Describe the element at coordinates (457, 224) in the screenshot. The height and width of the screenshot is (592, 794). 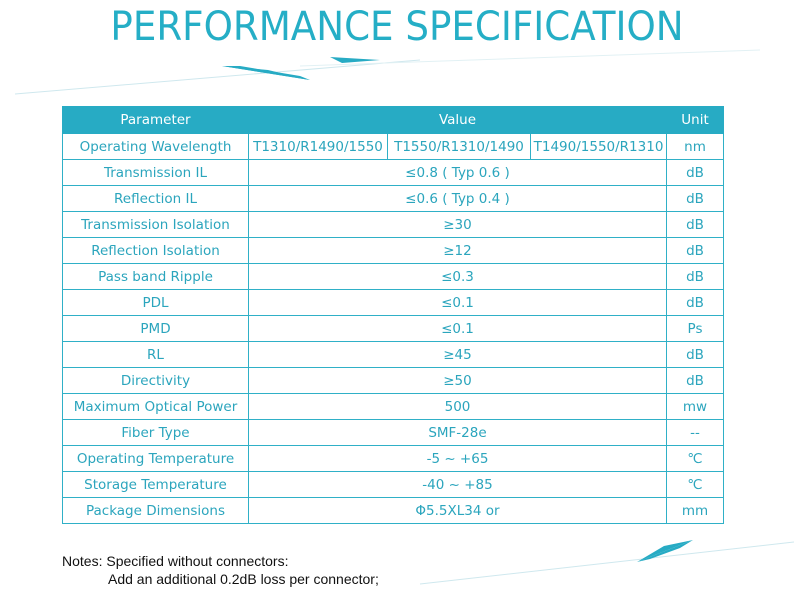
I see `row-value: ≥30` at that location.